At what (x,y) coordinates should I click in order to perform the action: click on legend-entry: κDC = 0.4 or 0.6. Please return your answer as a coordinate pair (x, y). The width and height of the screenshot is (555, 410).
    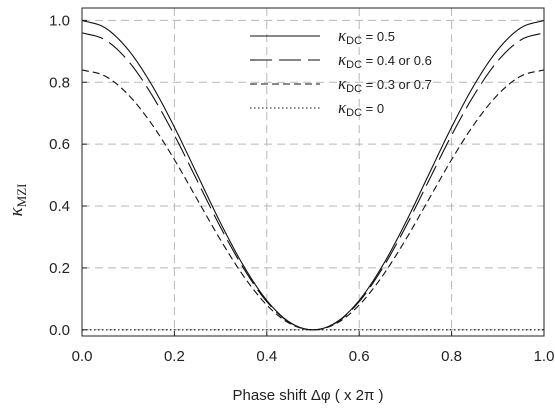
    Looking at the image, I should click on (385, 60).